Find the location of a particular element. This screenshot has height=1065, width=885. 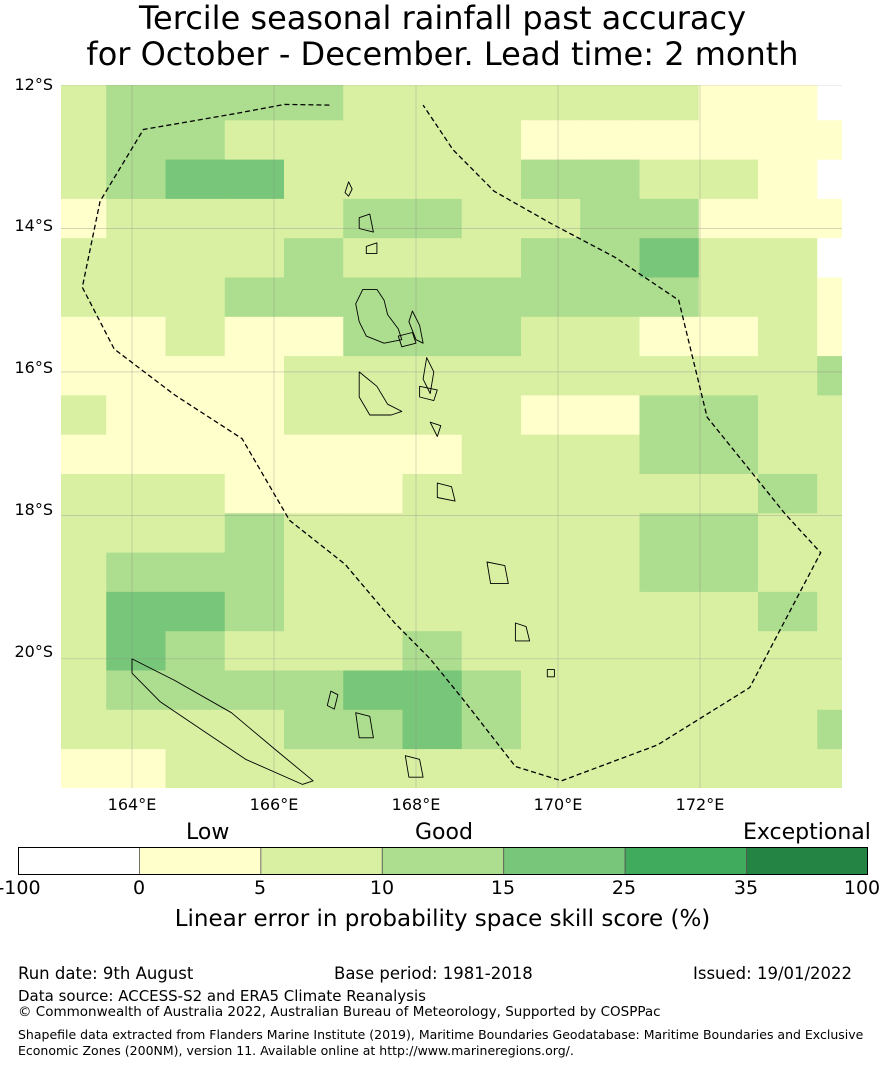

tick-10: 10 is located at coordinates (382, 888).